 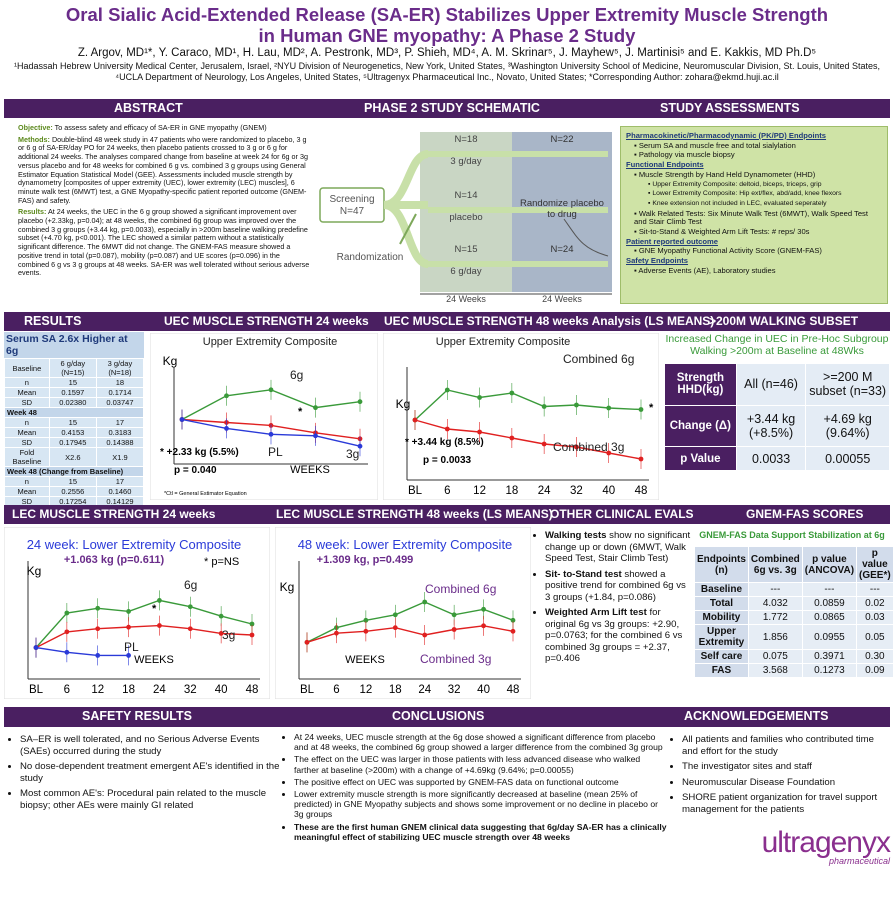 I want to click on cell: 0.1714, so click(x=120, y=392).